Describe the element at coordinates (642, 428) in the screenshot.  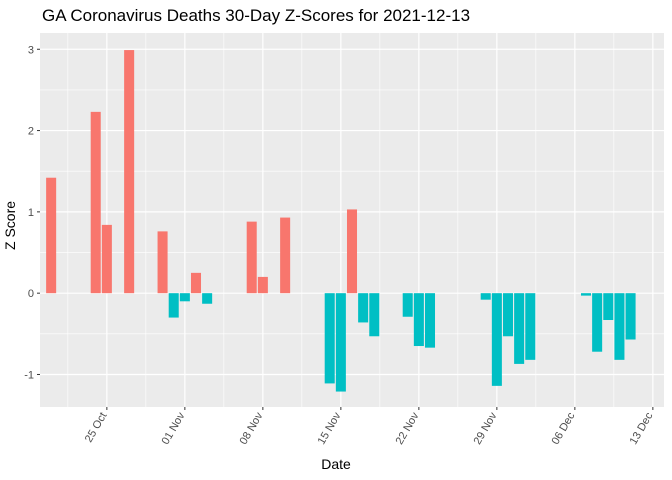
I see `x-tick-label: 13 Dec` at that location.